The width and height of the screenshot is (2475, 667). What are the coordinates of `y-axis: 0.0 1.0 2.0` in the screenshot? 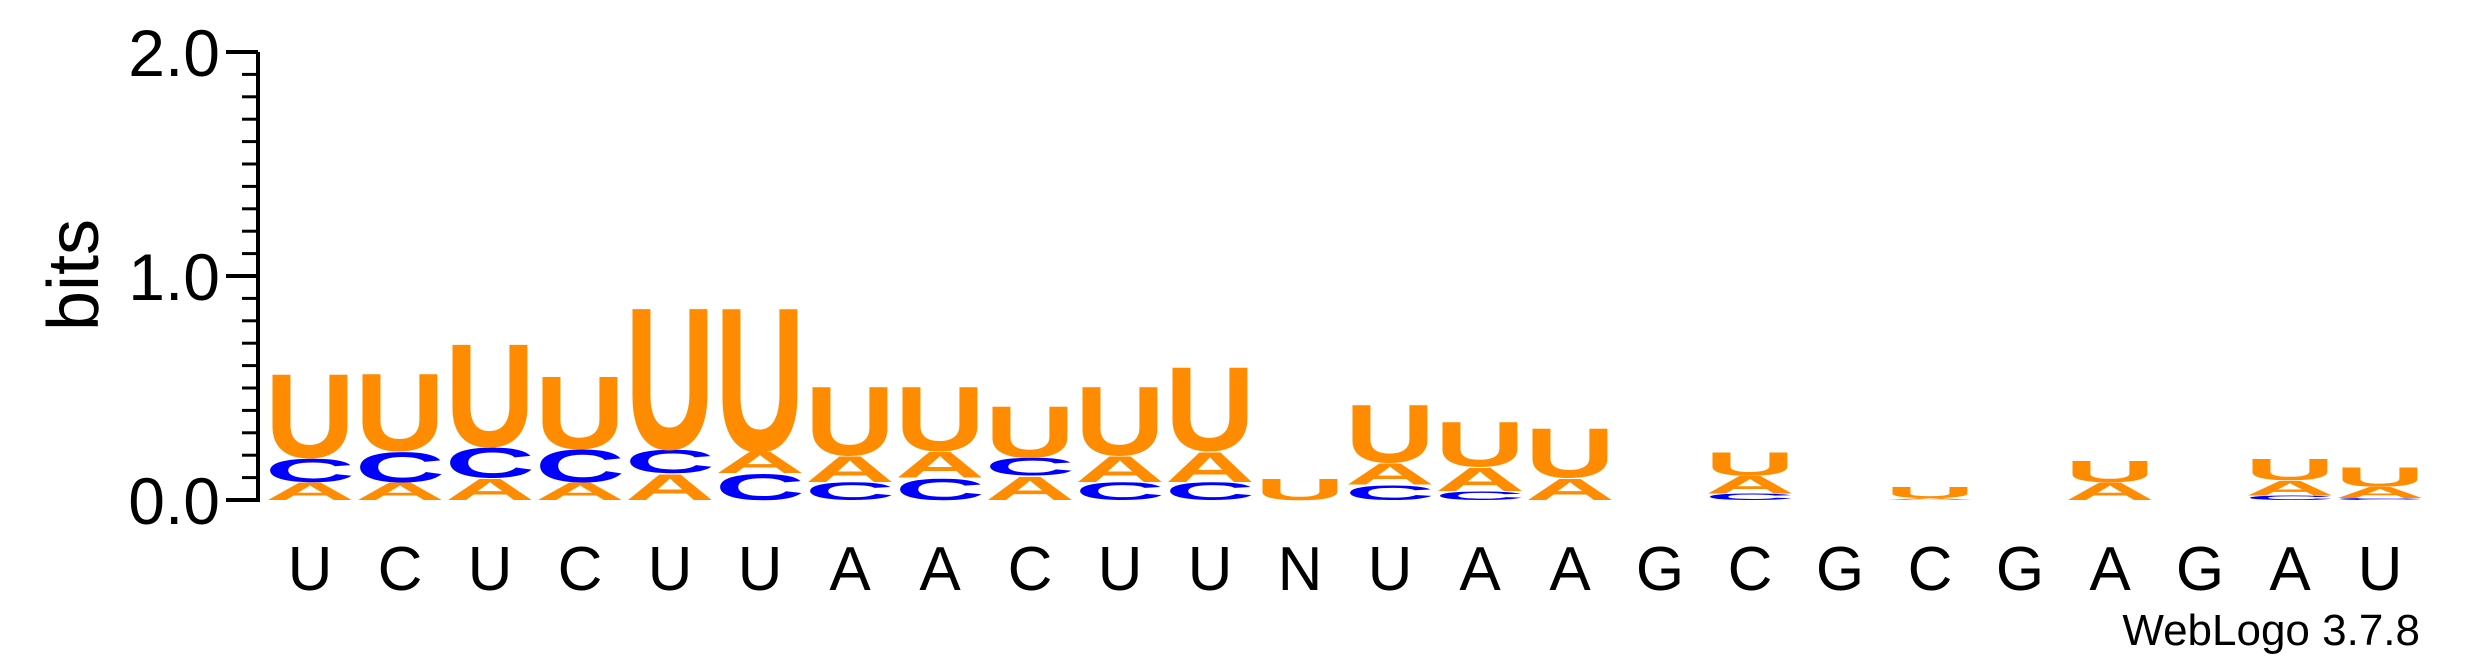 It's located at (194, 277).